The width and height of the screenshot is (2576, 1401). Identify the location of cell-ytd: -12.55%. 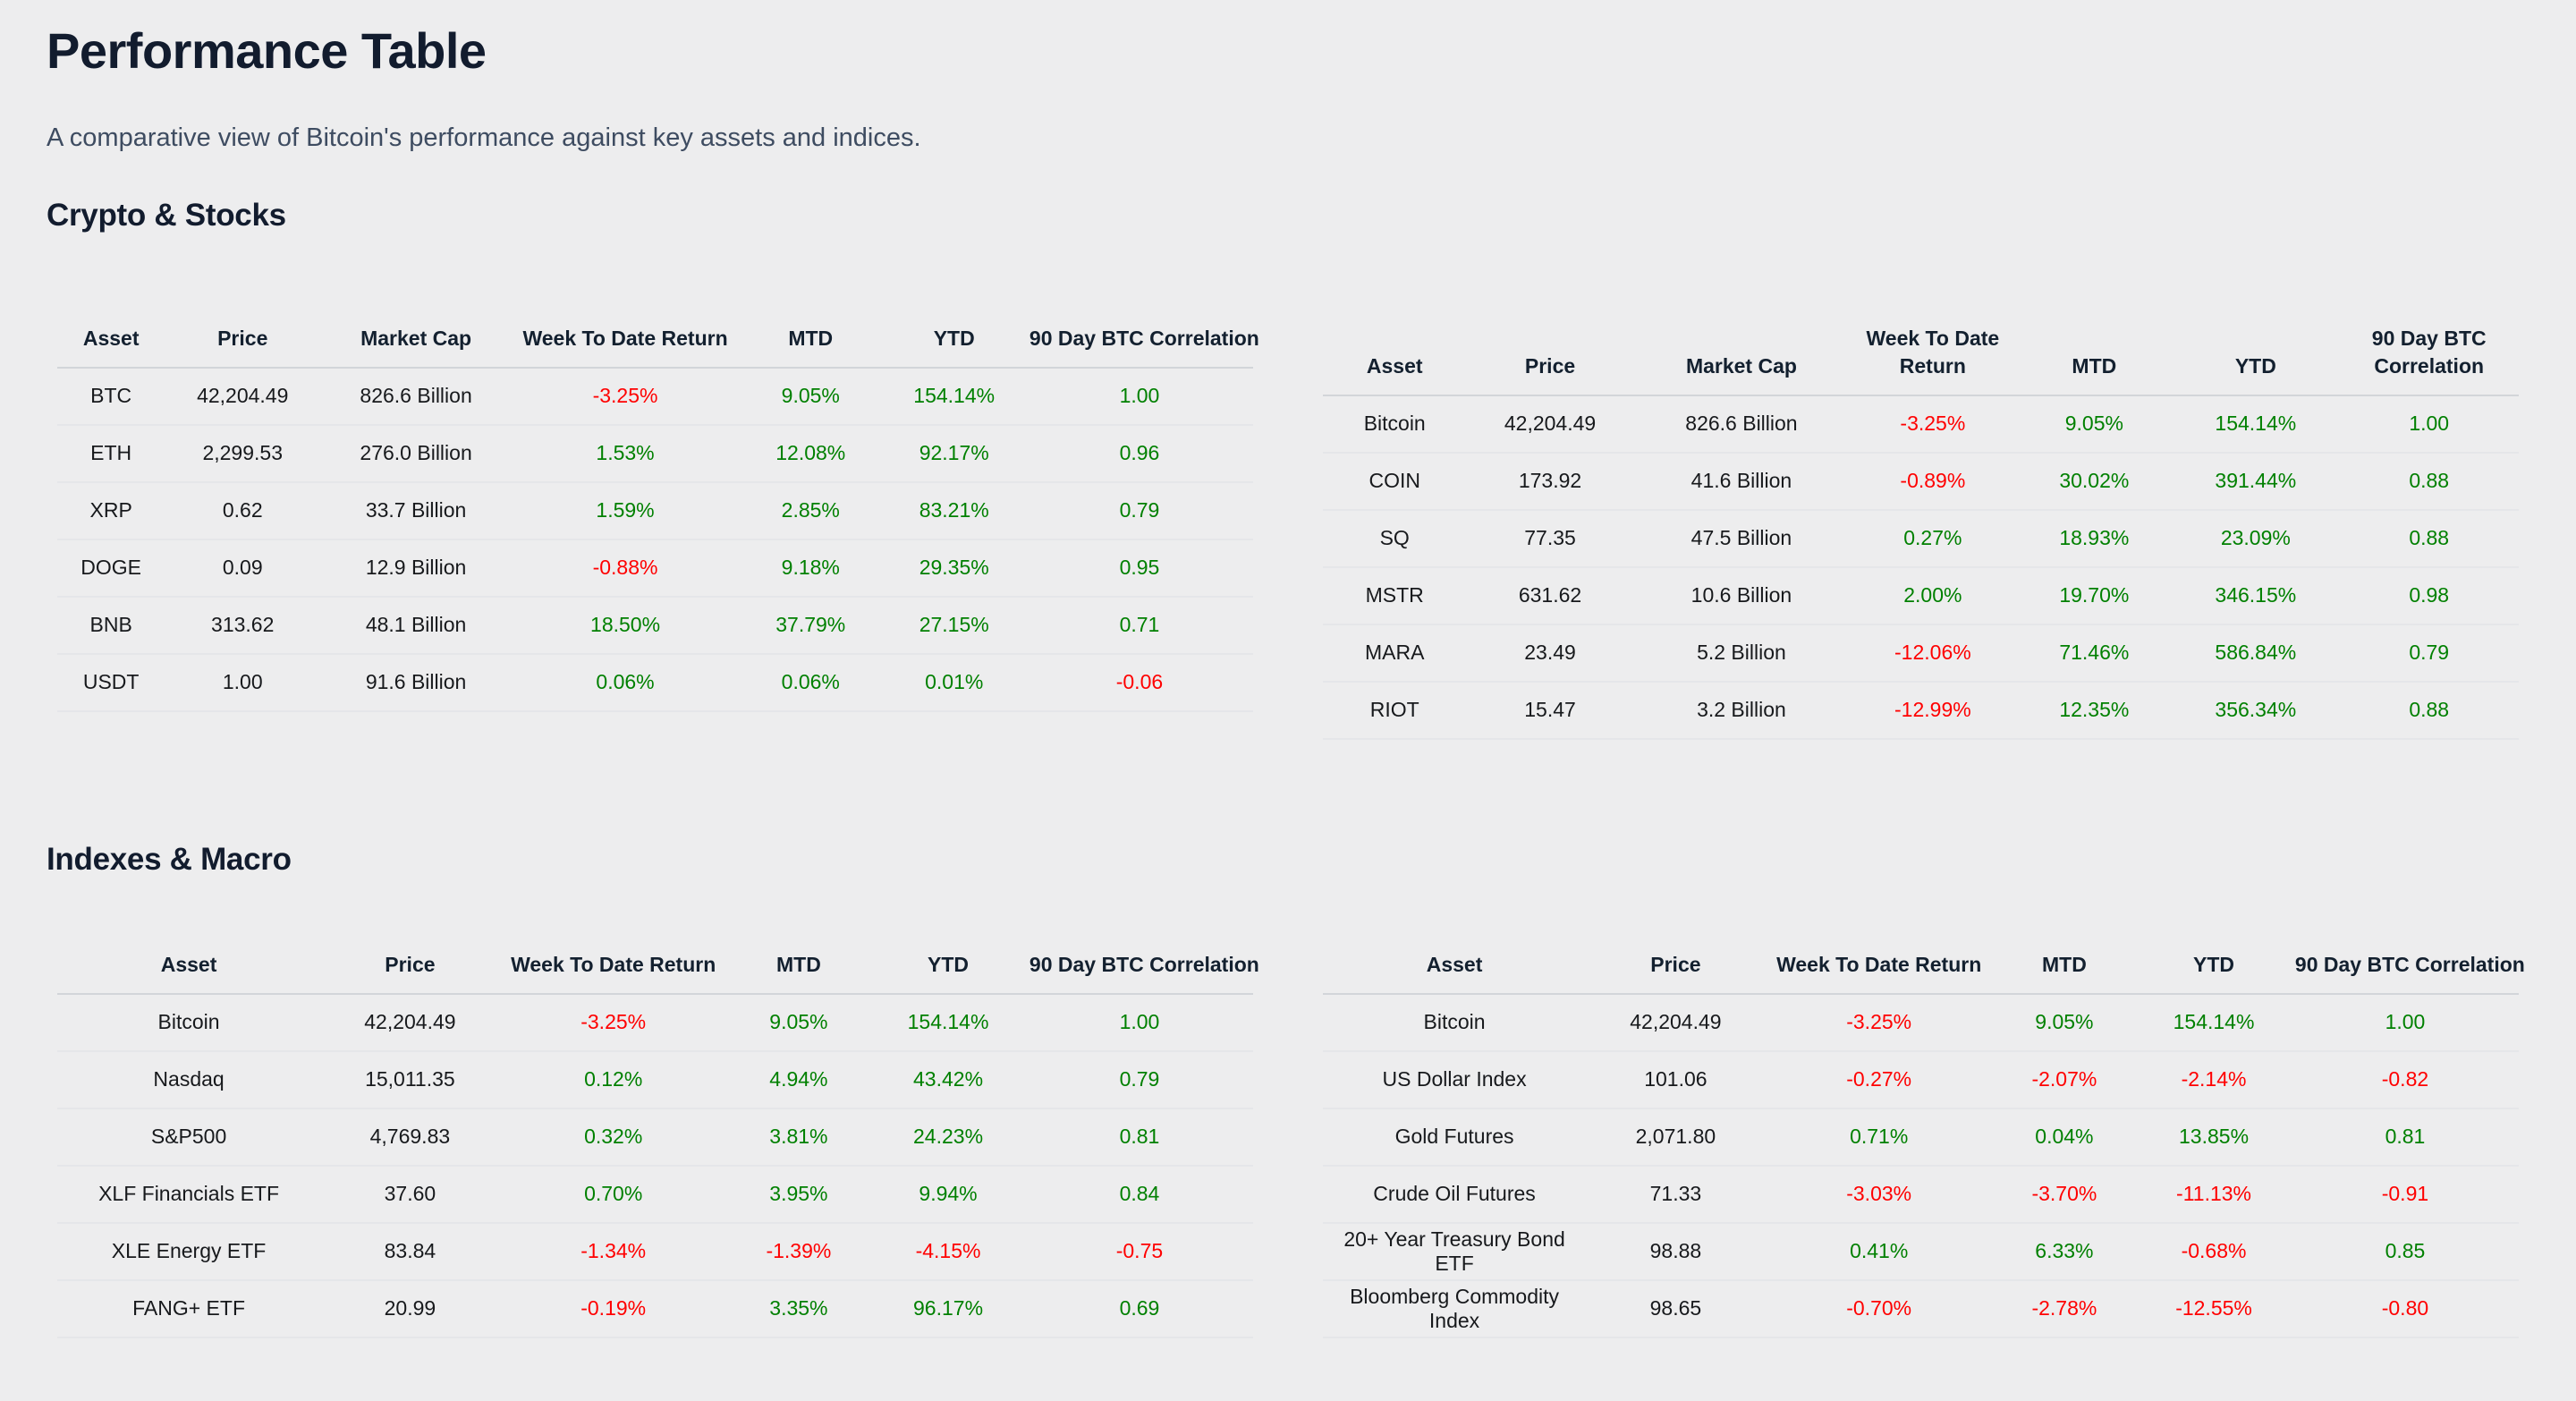
(2214, 1308).